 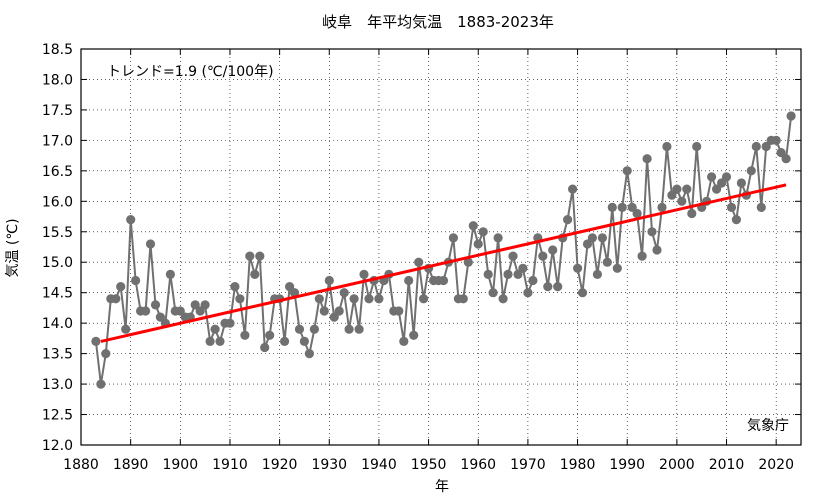 What do you see at coordinates (727, 465) in the screenshot?
I see `x-tick-label: 2010` at bounding box center [727, 465].